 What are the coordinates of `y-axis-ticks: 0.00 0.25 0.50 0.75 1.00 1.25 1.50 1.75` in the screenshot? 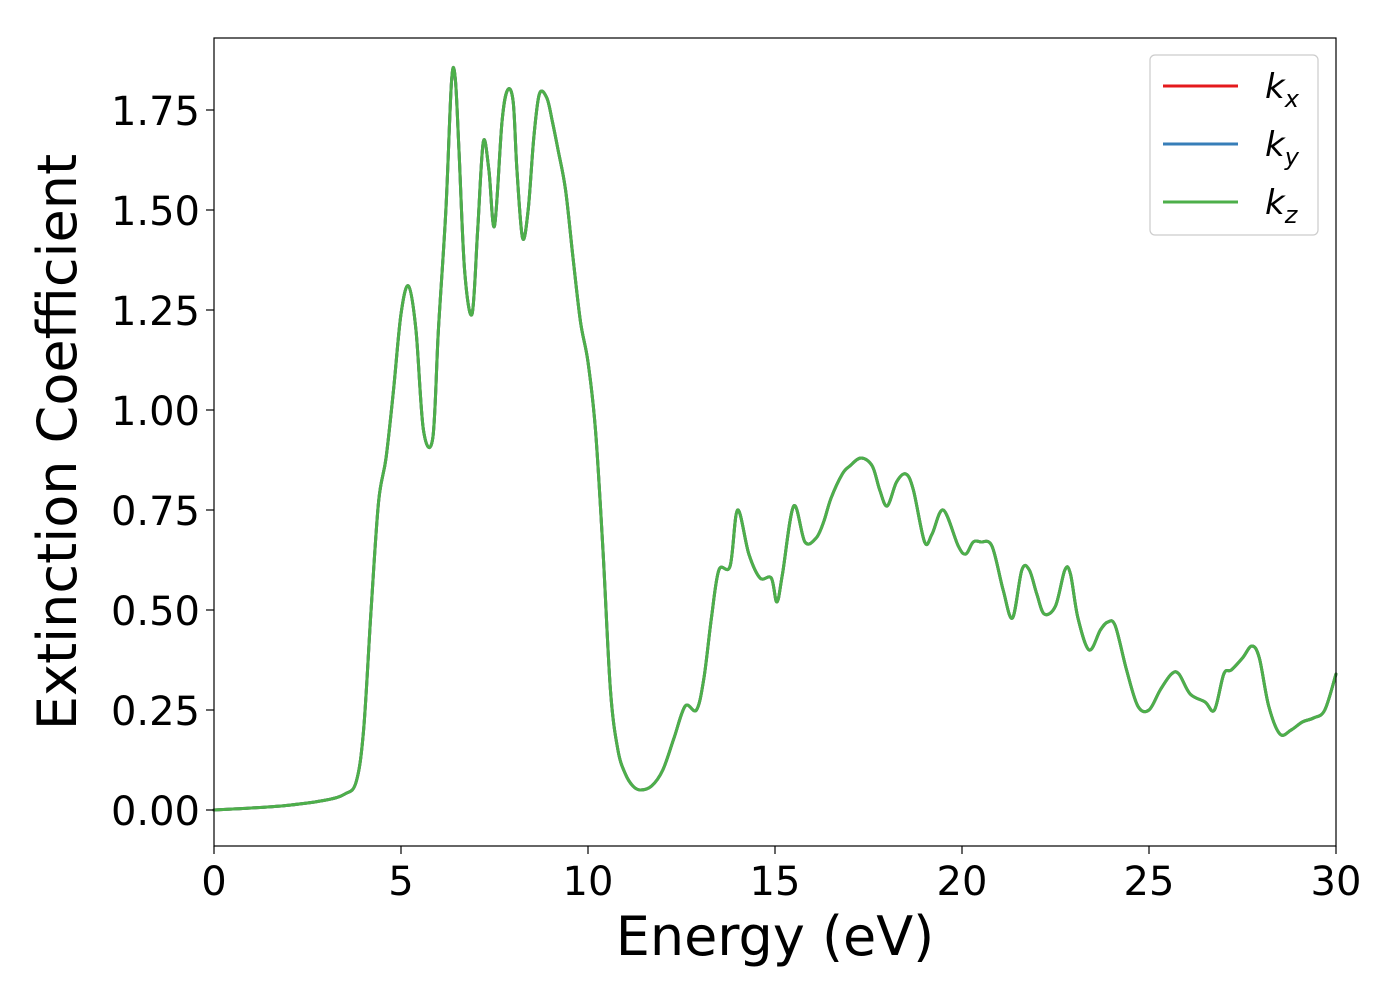 It's located at (162, 462).